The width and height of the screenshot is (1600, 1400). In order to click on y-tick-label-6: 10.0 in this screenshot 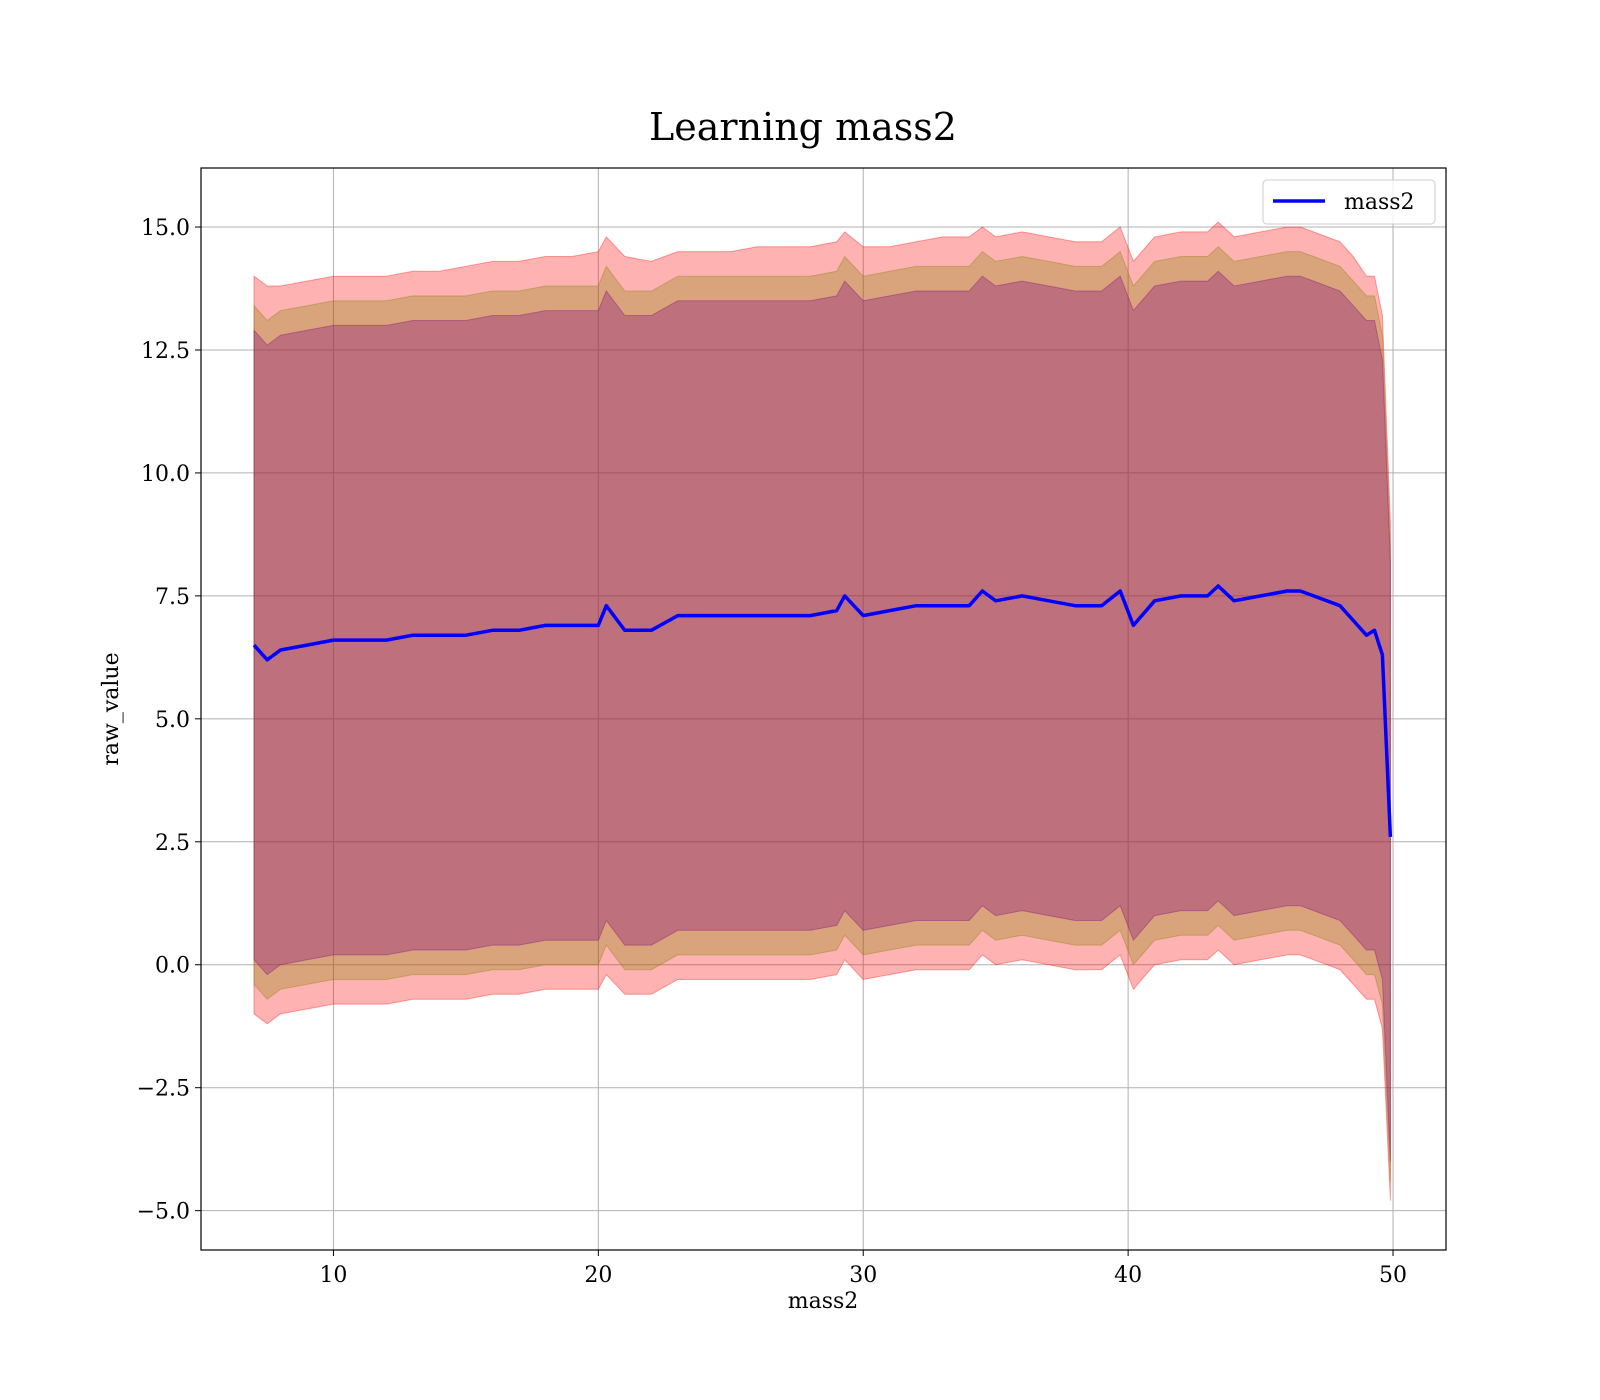, I will do `click(165, 474)`.